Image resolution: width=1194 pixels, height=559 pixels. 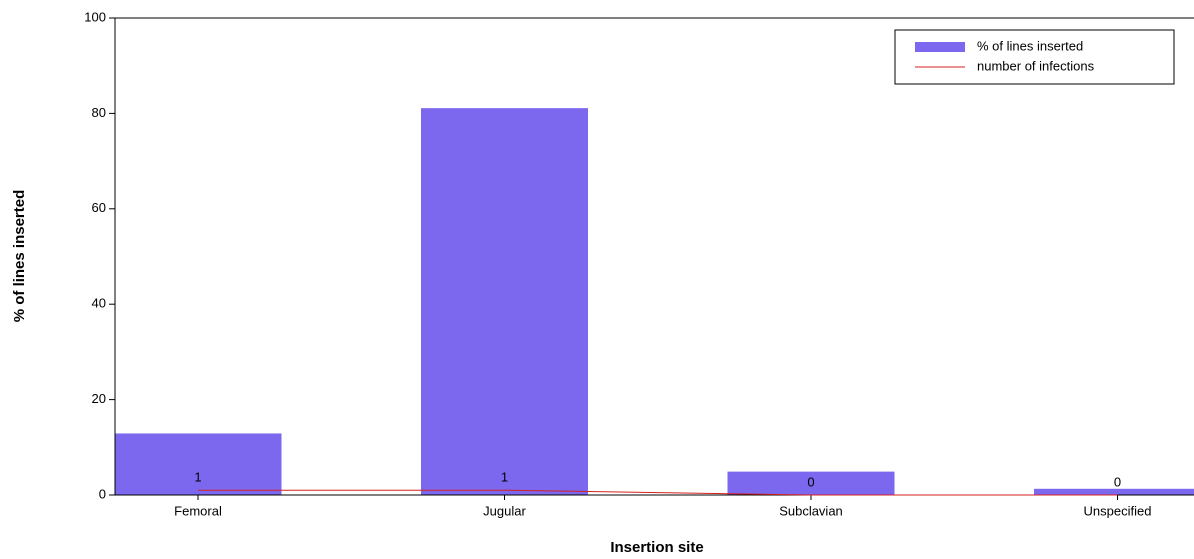 I want to click on y-tick-label: 100, so click(x=95, y=16).